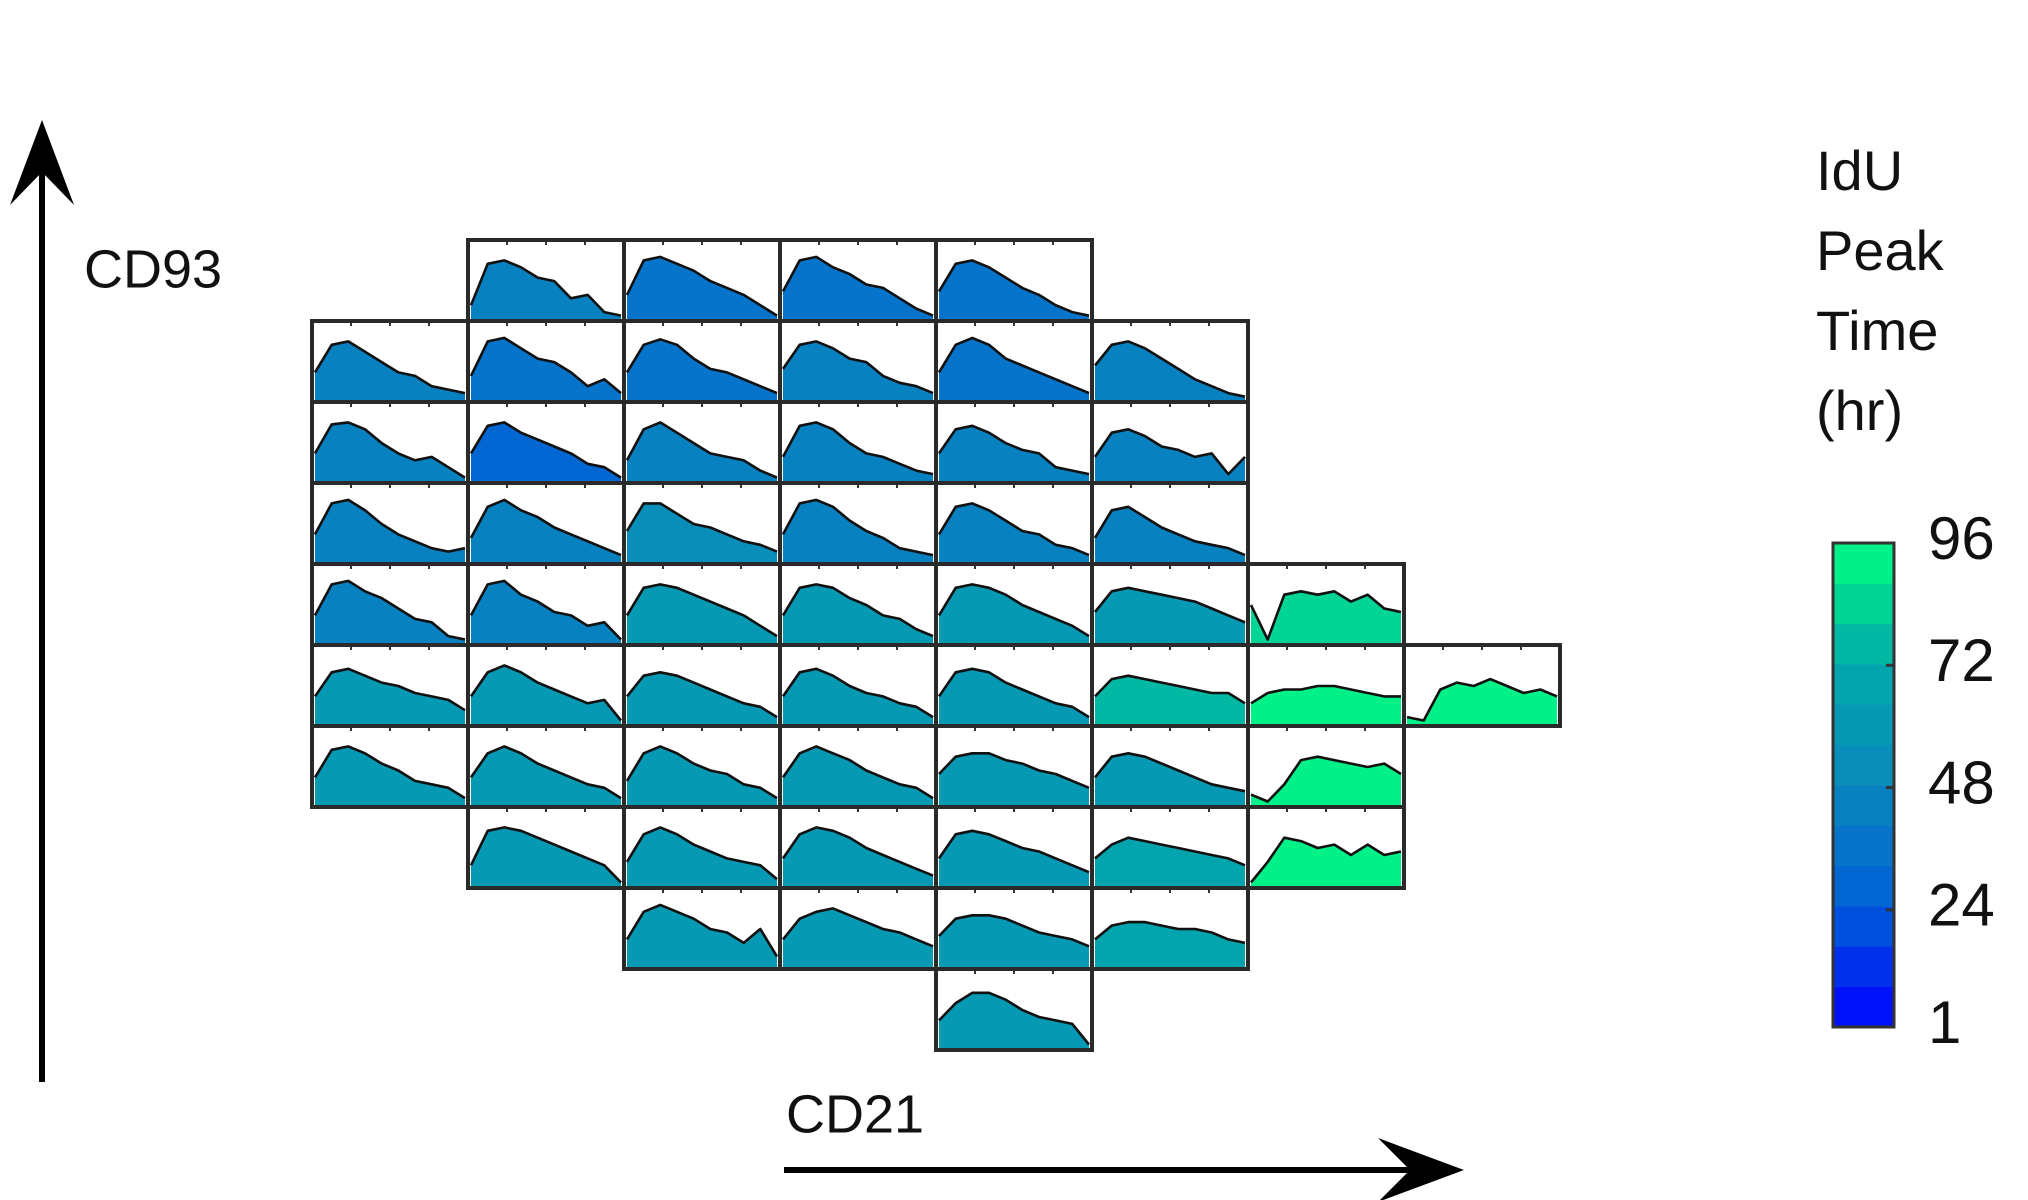 This screenshot has height=1200, width=2028. I want to click on colorbar-label: Time, so click(1877, 330).